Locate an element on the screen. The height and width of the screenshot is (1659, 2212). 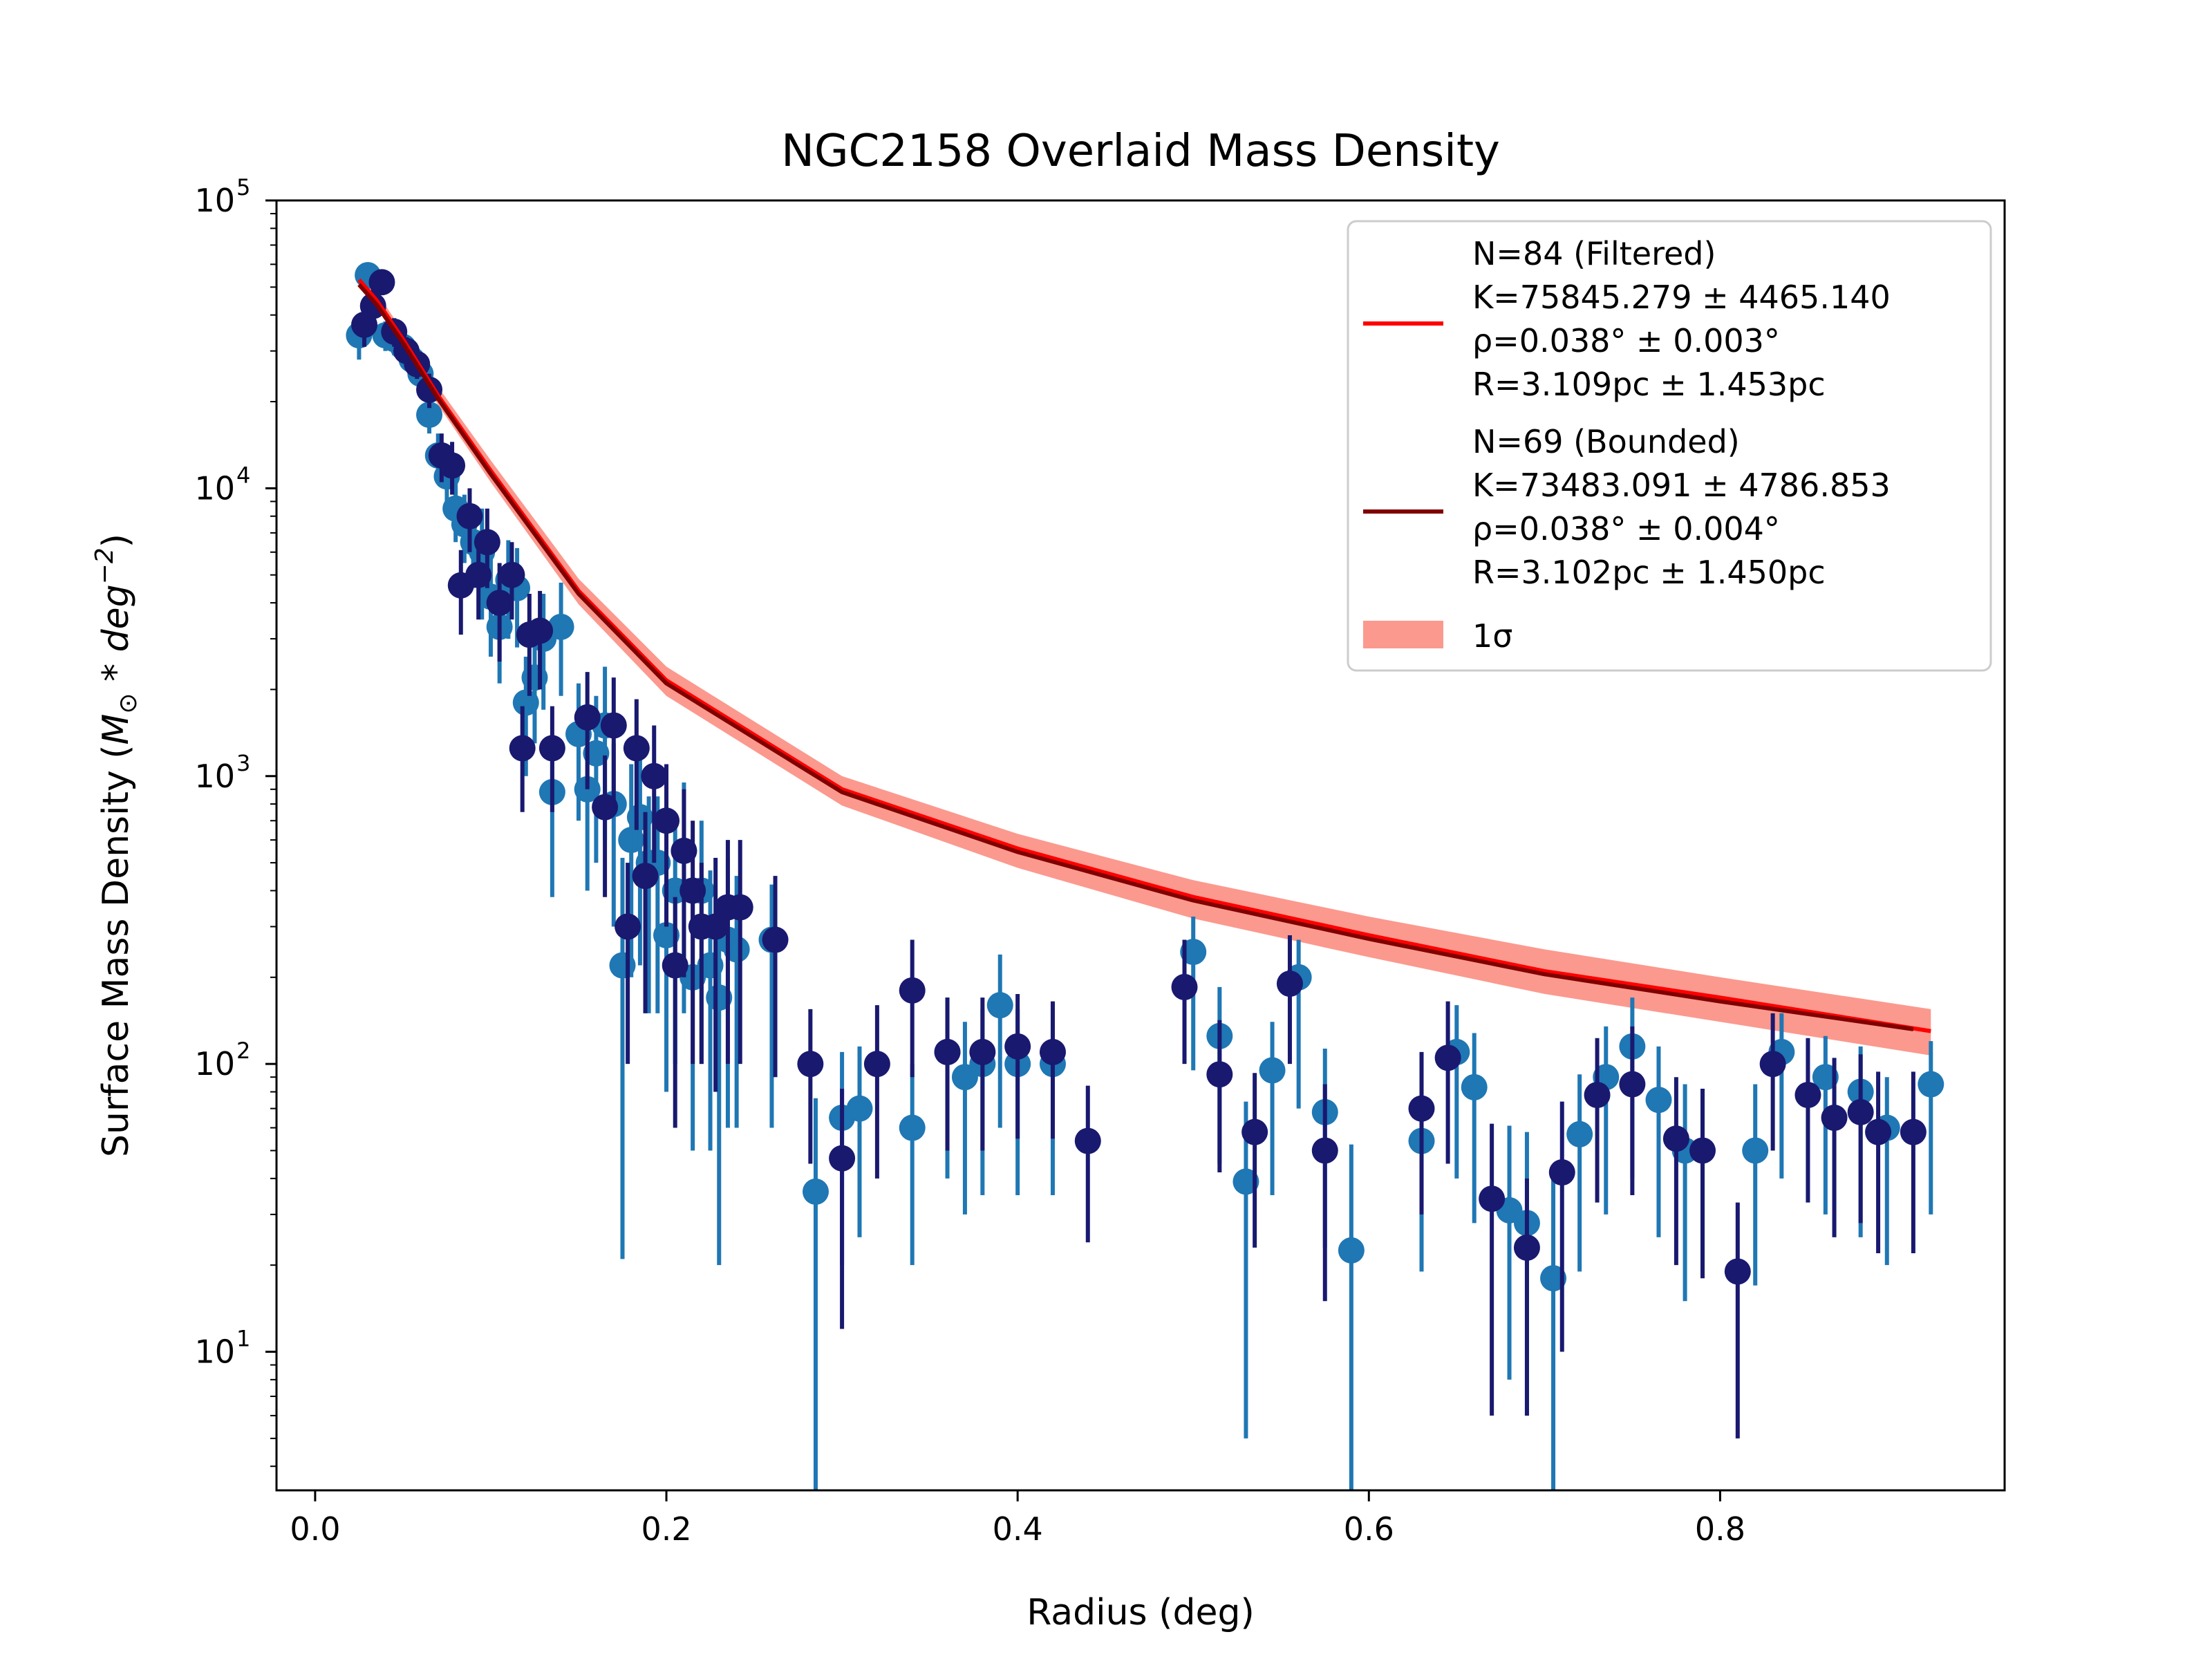
y-tick-exponent: 4 is located at coordinates (243, 475).